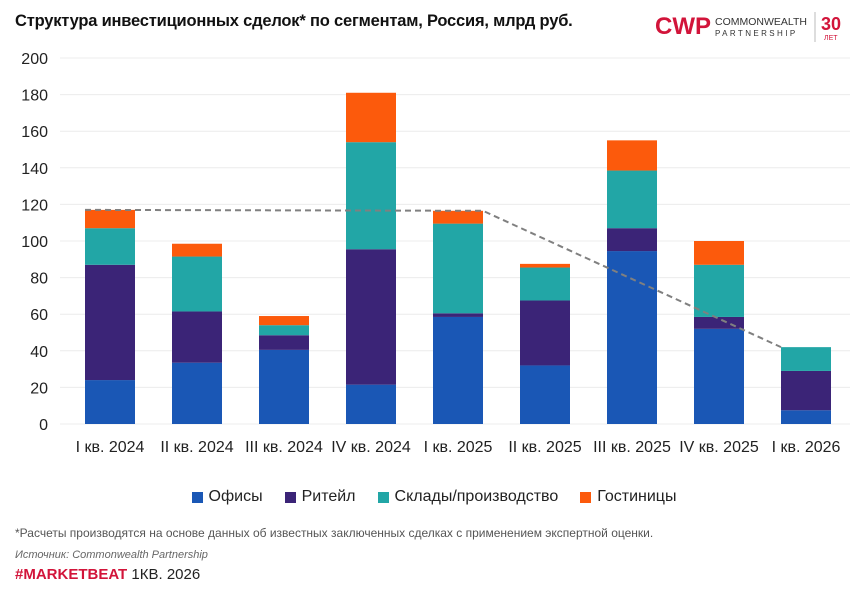 The width and height of the screenshot is (868, 594). What do you see at coordinates (683, 26) in the screenshot?
I see `svg-text: CWP` at bounding box center [683, 26].